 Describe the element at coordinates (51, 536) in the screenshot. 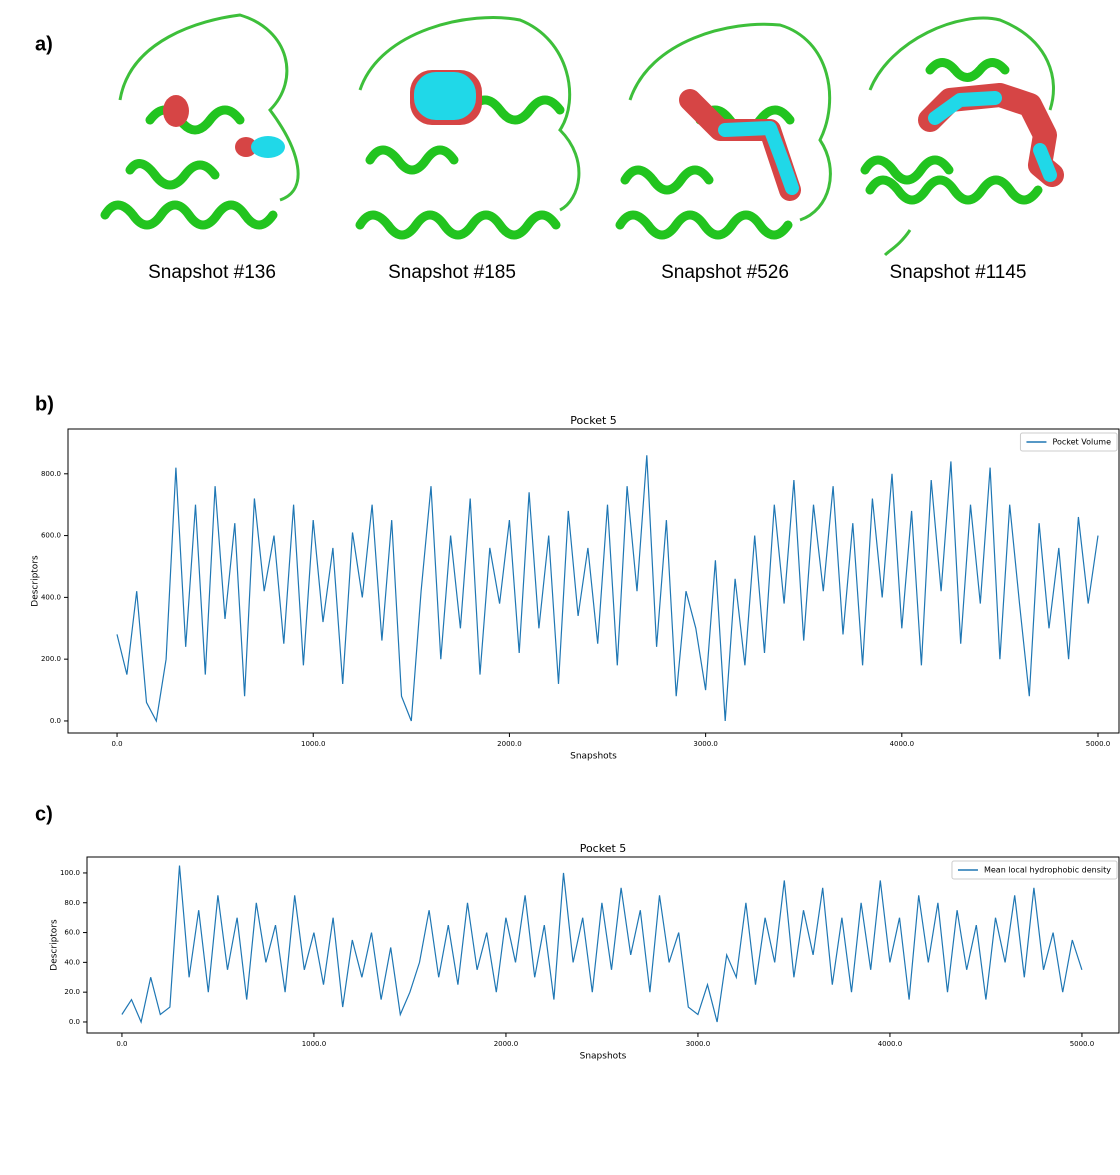

I see `y-tick-label: 600.0` at that location.